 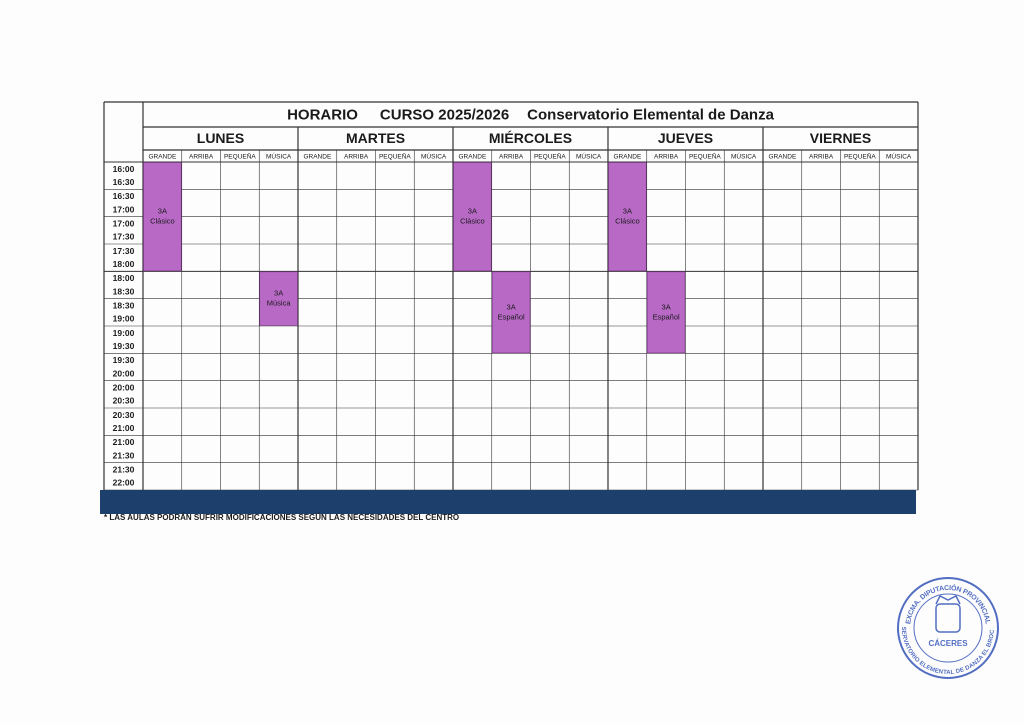 I want to click on time-end: 19:00, so click(x=124, y=319).